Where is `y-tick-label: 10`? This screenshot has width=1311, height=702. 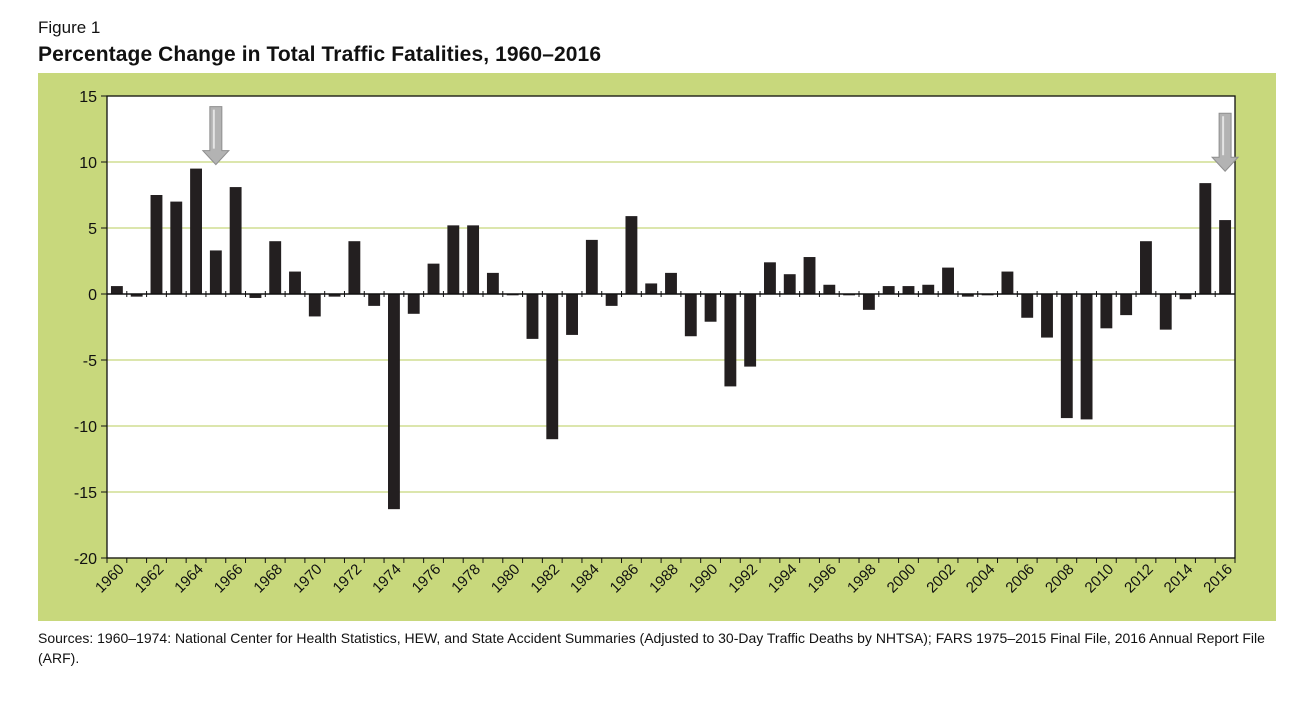
y-tick-label: 10 is located at coordinates (88, 163).